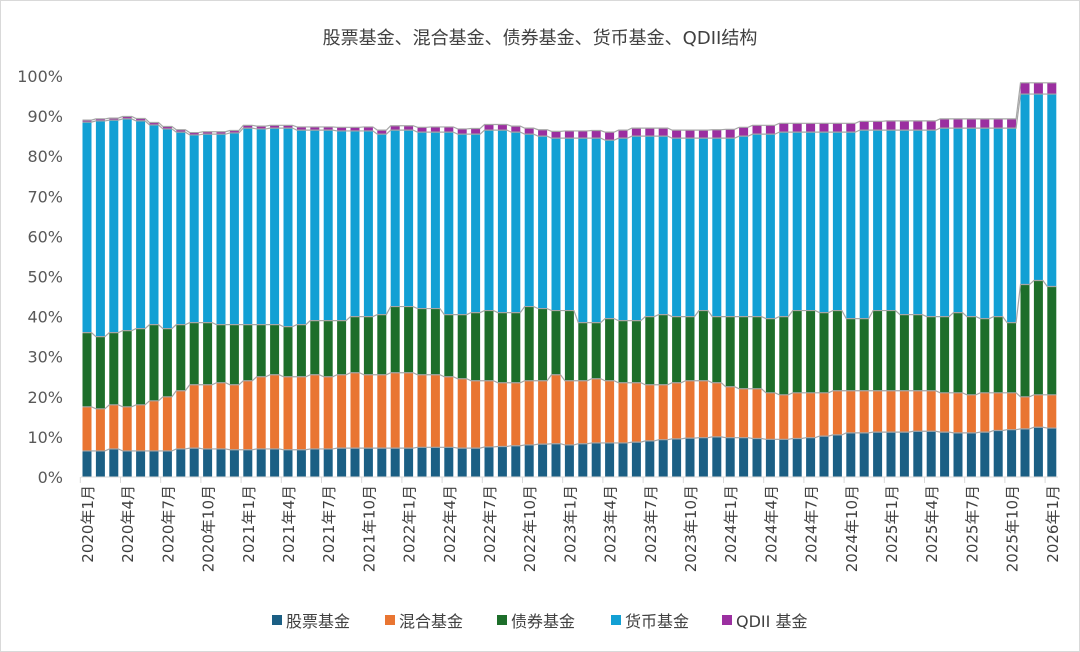 This screenshot has height=652, width=1080. Describe the element at coordinates (45, 317) in the screenshot. I see `y-tick-label: 40%` at that location.